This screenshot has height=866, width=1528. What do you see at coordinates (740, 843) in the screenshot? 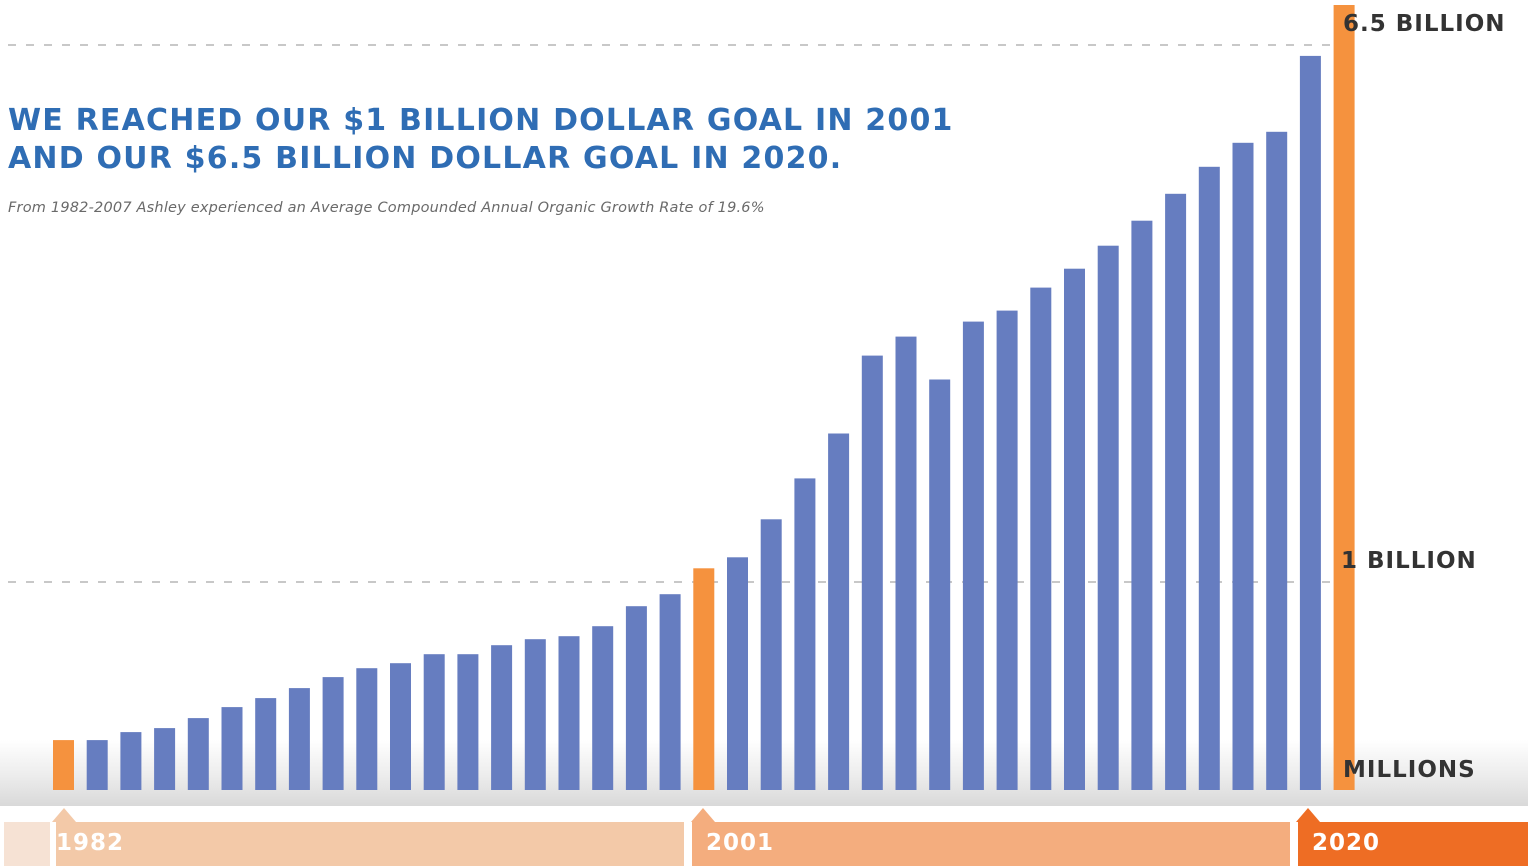
I see `timeline-label-2001: 2001` at bounding box center [740, 843].